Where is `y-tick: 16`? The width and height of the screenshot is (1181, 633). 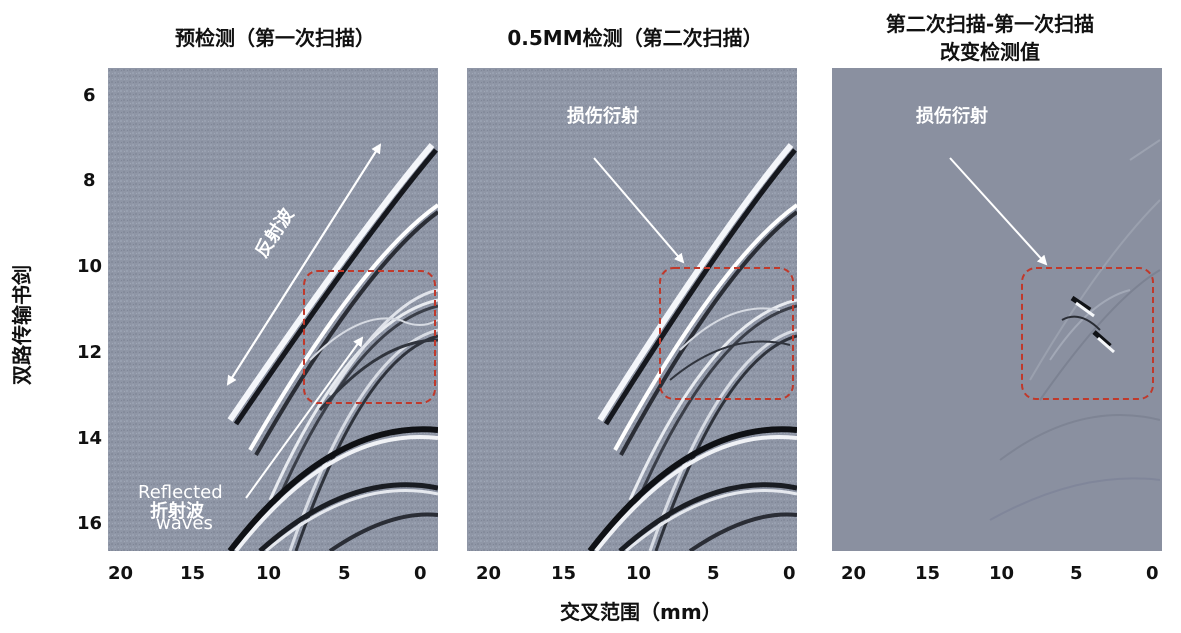
y-tick: 16 is located at coordinates (90, 523).